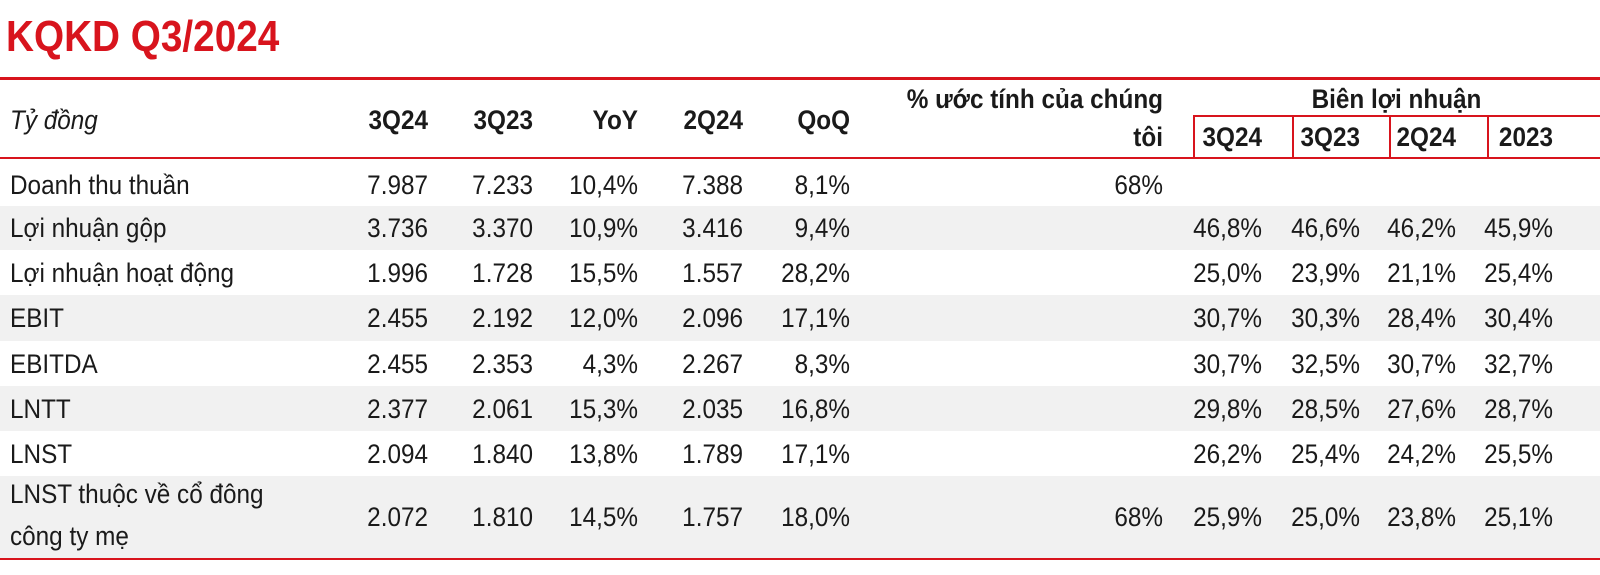 The image size is (1600, 575). Describe the element at coordinates (1325, 273) in the screenshot. I see `margin-cell: 23,9%` at that location.